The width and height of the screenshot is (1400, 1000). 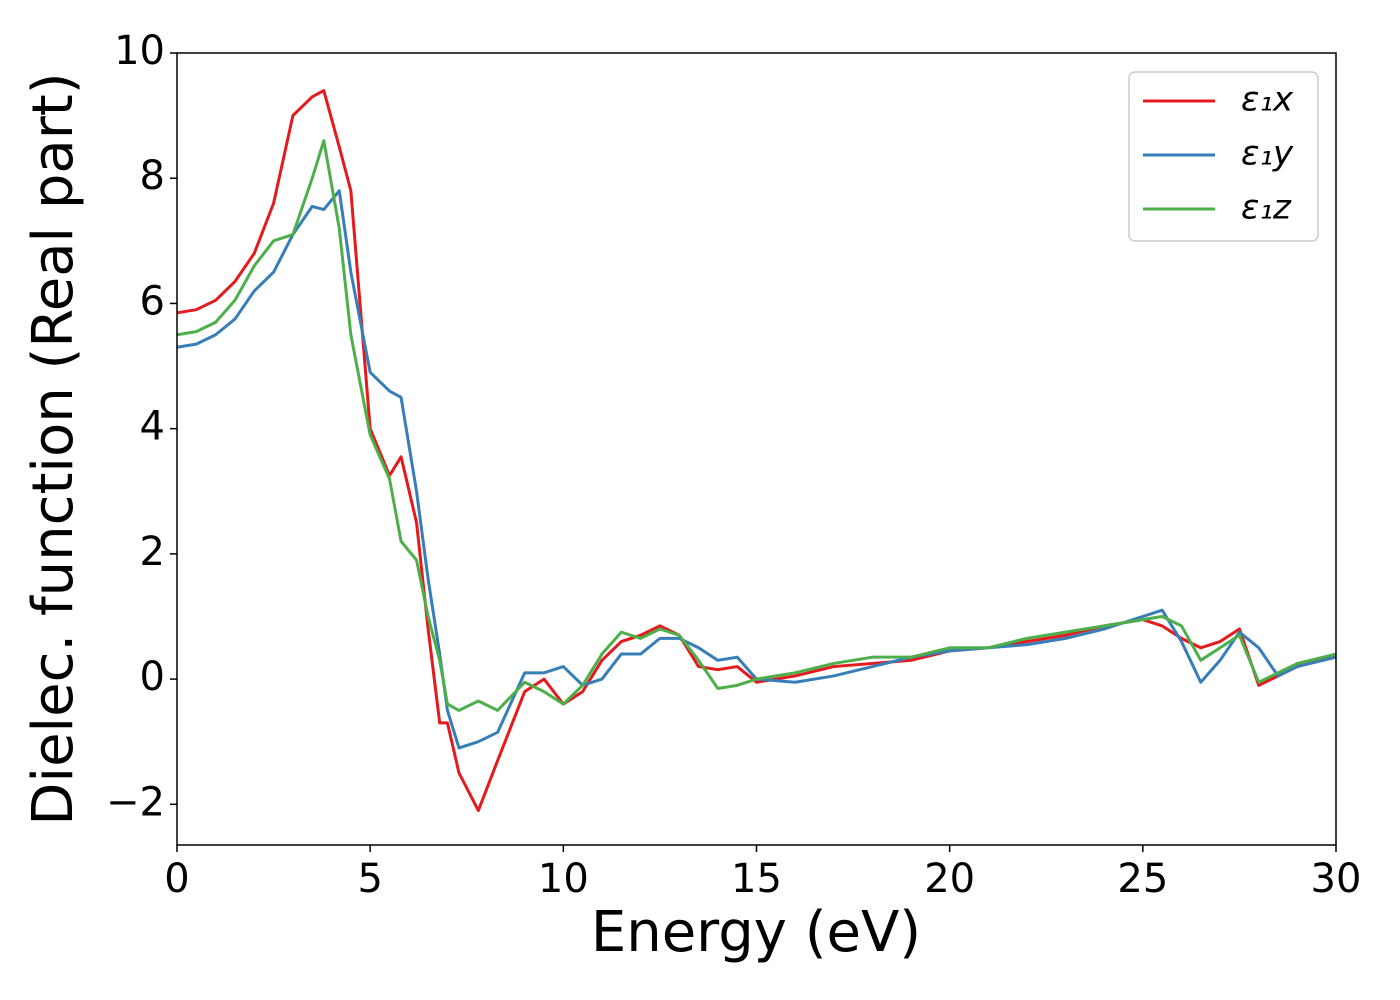 I want to click on y-tick-label: 10, so click(x=139, y=51).